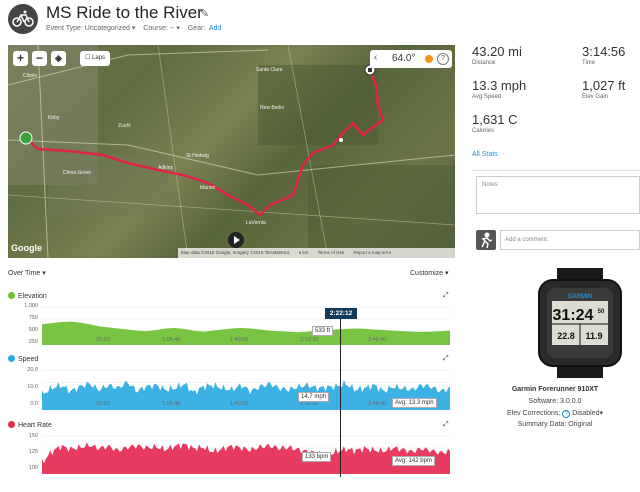 Image resolution: width=640 pixels, height=492 pixels. What do you see at coordinates (87, 58) in the screenshot?
I see `laps-checkbox-icon: ☐` at bounding box center [87, 58].